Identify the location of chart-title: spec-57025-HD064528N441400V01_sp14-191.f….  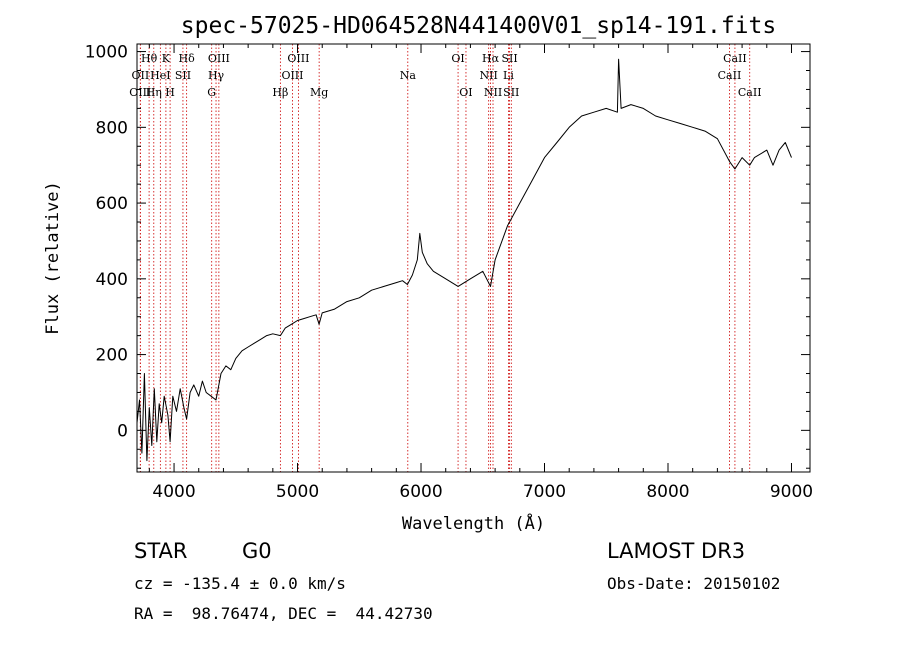
(478, 26).